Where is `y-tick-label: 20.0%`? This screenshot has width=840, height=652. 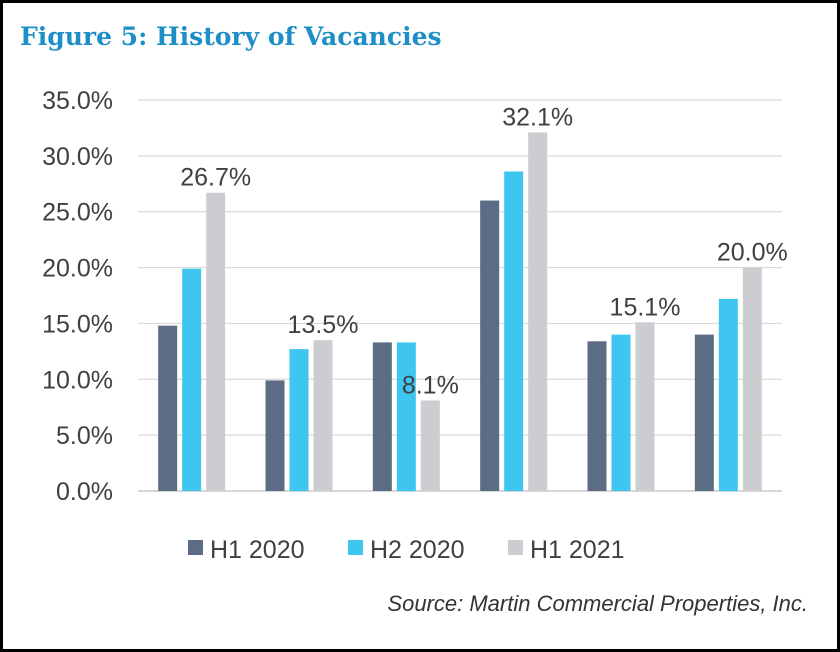
y-tick-label: 20.0% is located at coordinates (77, 269).